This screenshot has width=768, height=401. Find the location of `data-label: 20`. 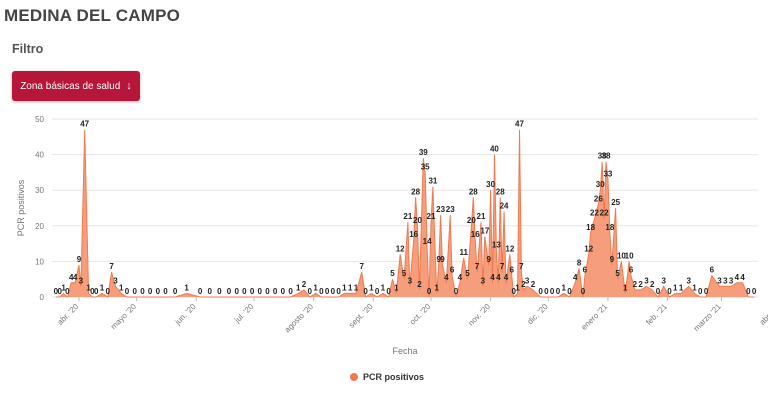

data-label: 20 is located at coordinates (417, 220).